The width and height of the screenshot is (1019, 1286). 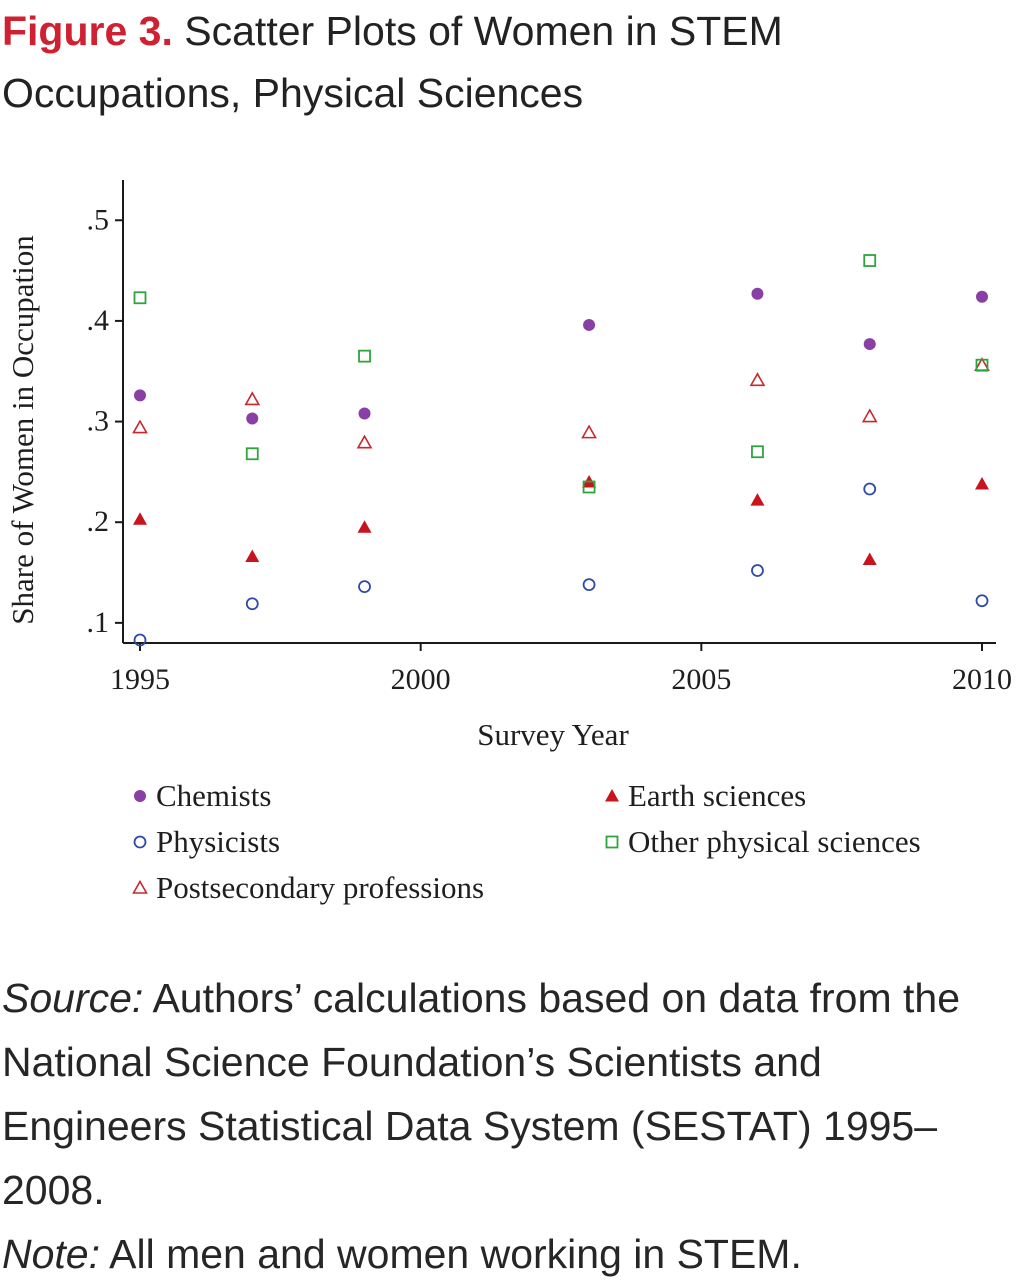 What do you see at coordinates (612, 795) in the screenshot?
I see `legend-marker-earth-sciences` at bounding box center [612, 795].